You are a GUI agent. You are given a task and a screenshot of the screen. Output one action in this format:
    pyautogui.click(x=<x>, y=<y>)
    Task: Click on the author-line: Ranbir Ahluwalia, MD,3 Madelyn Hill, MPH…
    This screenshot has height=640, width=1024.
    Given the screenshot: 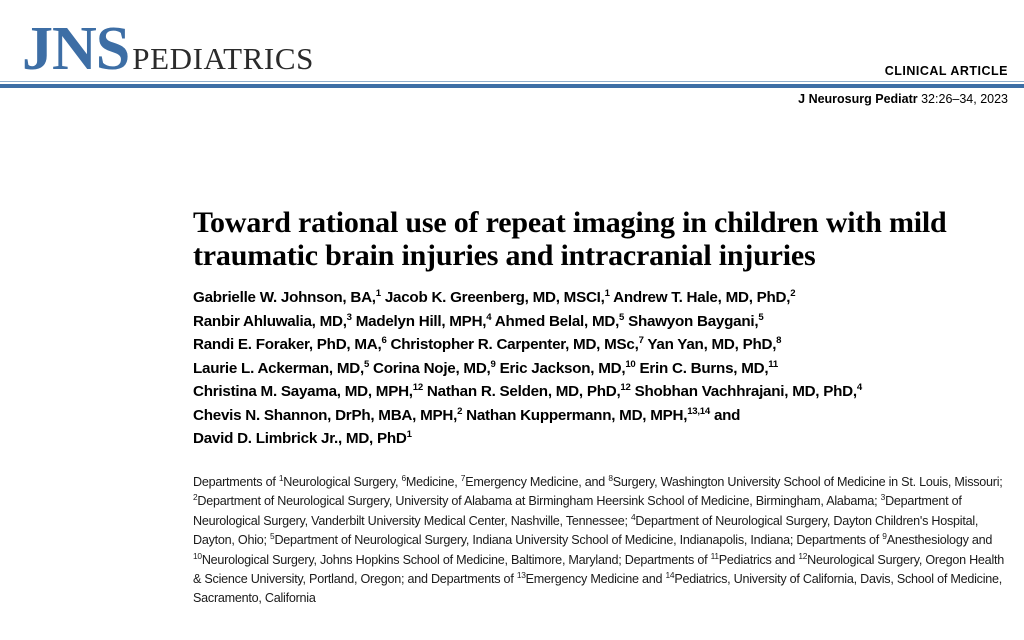 What is the action you would take?
    pyautogui.click(x=478, y=320)
    